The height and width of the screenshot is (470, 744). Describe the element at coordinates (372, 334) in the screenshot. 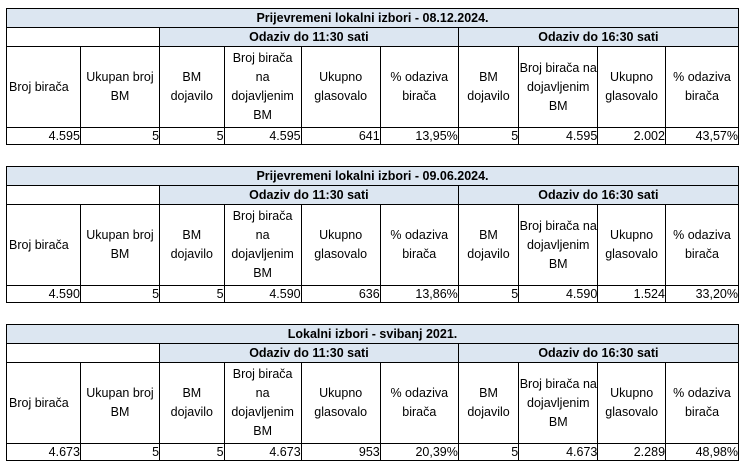

I see `table-title: Lokalni izbori - svibanj 2021.` at that location.